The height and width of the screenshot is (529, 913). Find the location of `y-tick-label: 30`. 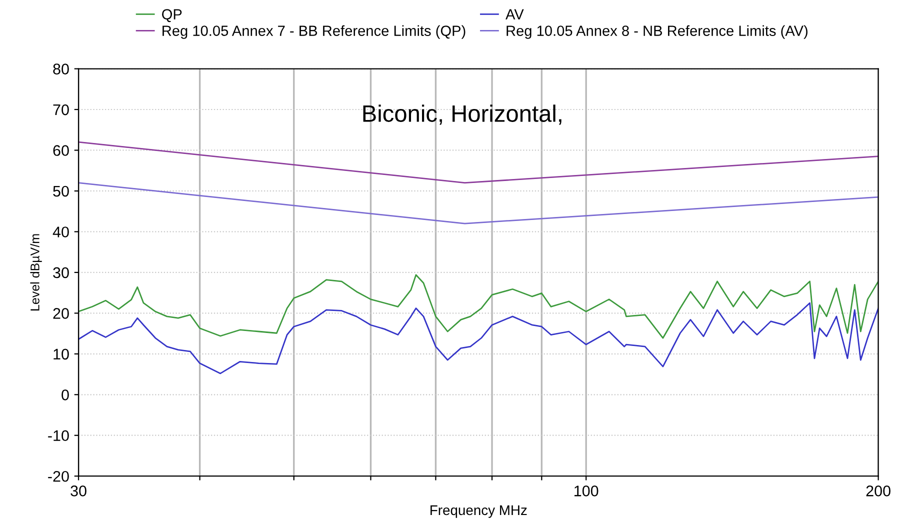

y-tick-label: 30 is located at coordinates (61, 272).